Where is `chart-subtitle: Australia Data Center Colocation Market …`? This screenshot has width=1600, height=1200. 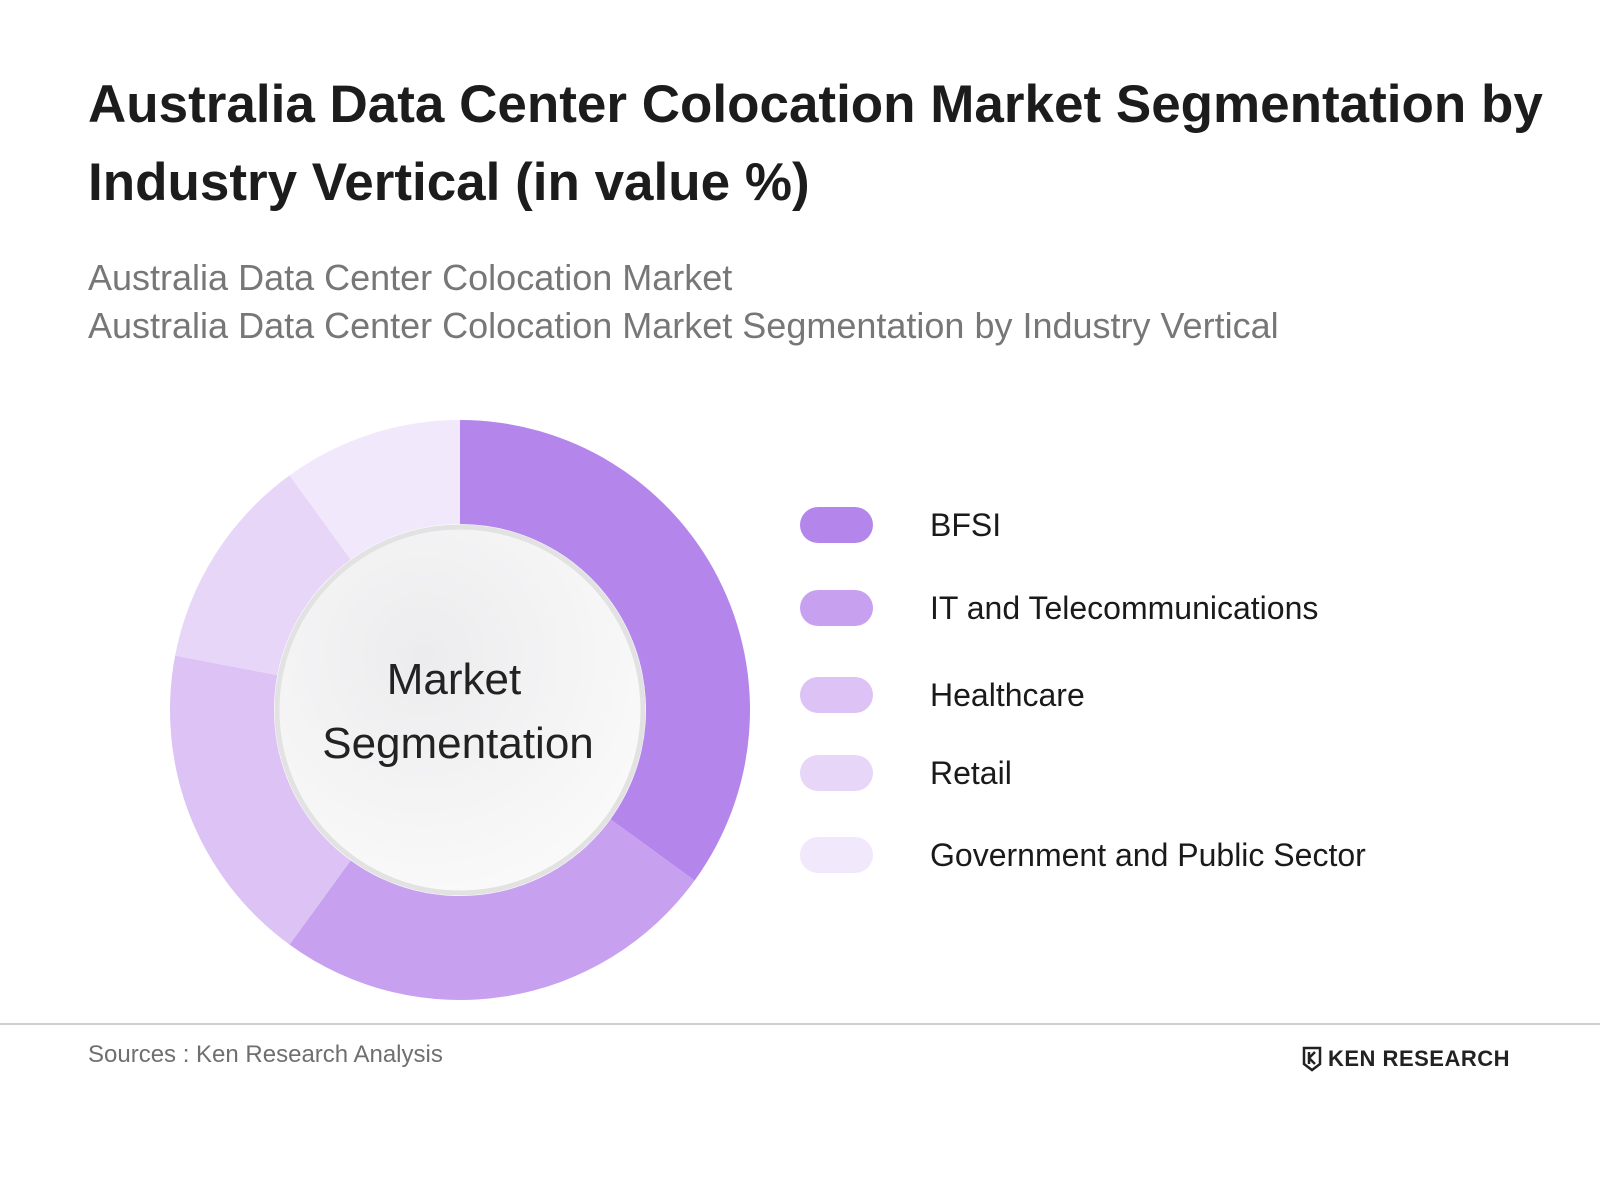 chart-subtitle: Australia Data Center Colocation Market … is located at coordinates (818, 302).